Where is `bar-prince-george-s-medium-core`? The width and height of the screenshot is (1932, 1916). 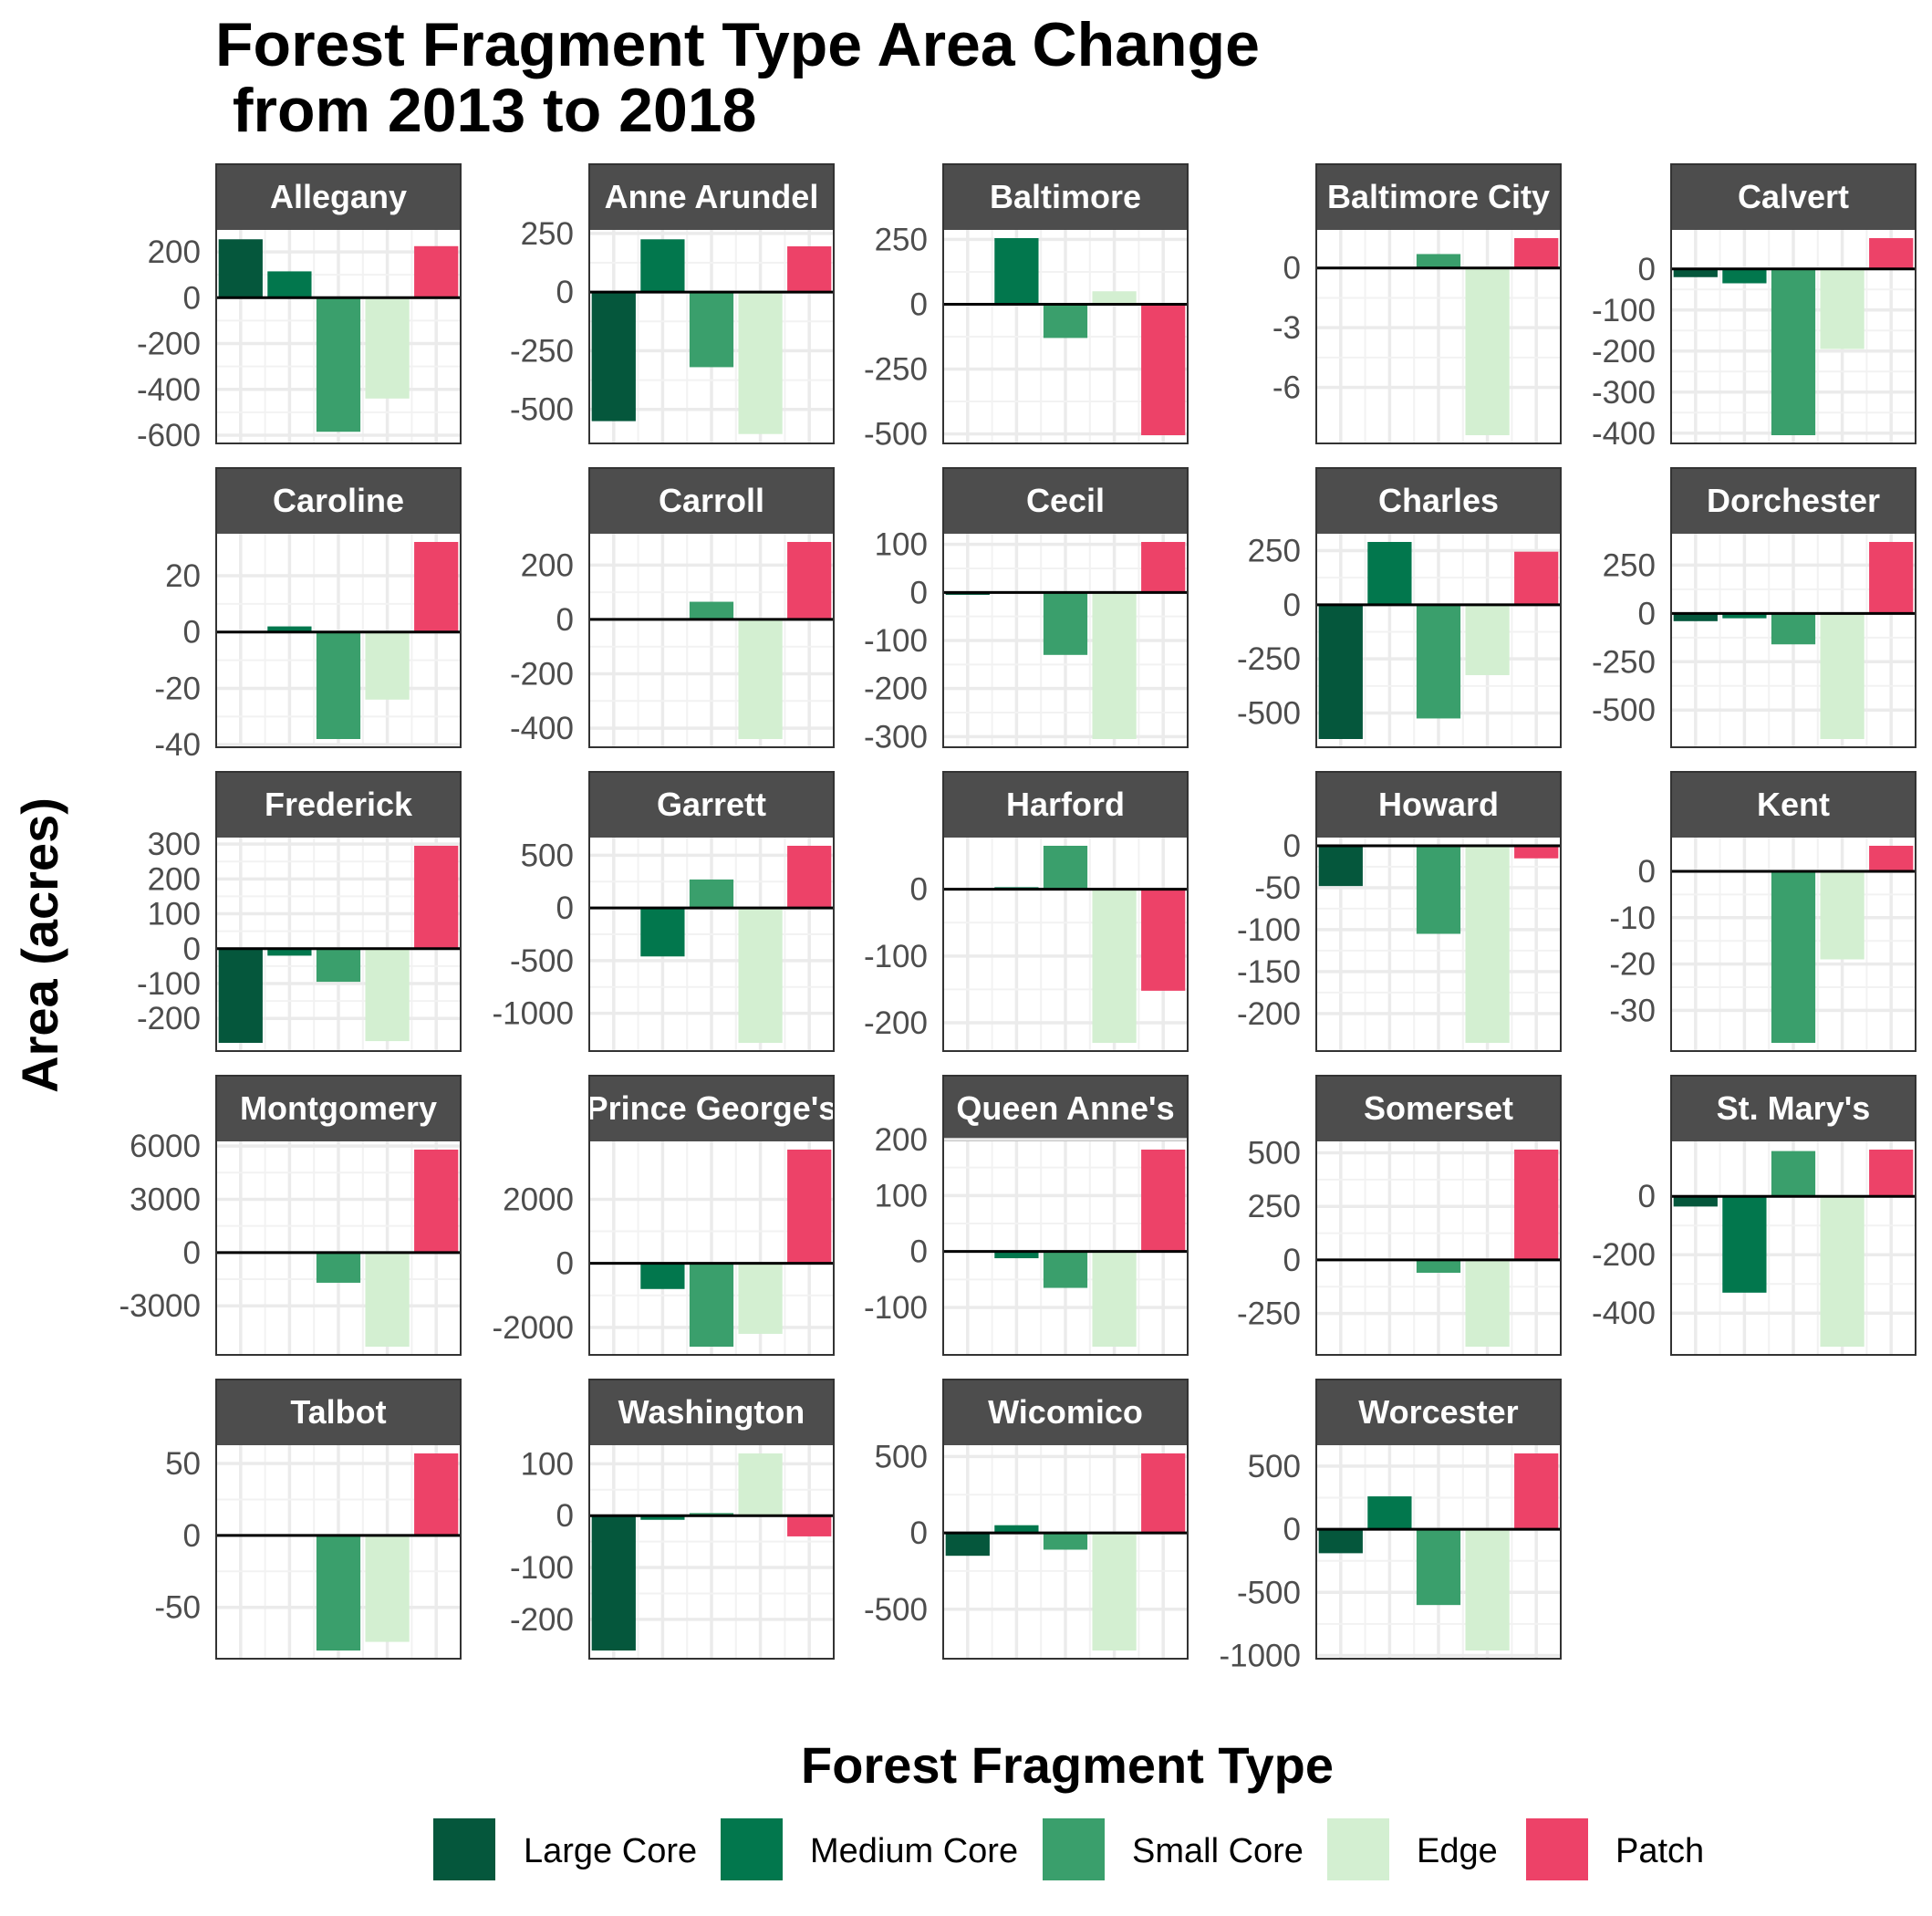 bar-prince-george-s-medium-core is located at coordinates (662, 1276).